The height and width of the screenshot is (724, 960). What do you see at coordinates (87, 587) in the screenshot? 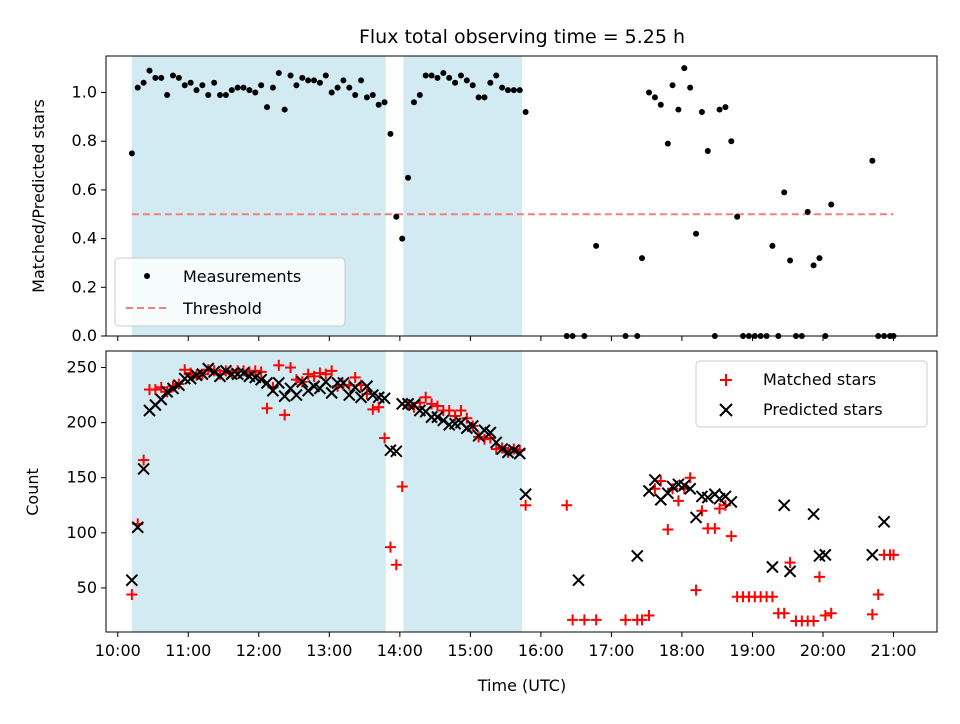
I see `y-tick-label: 50` at bounding box center [87, 587].